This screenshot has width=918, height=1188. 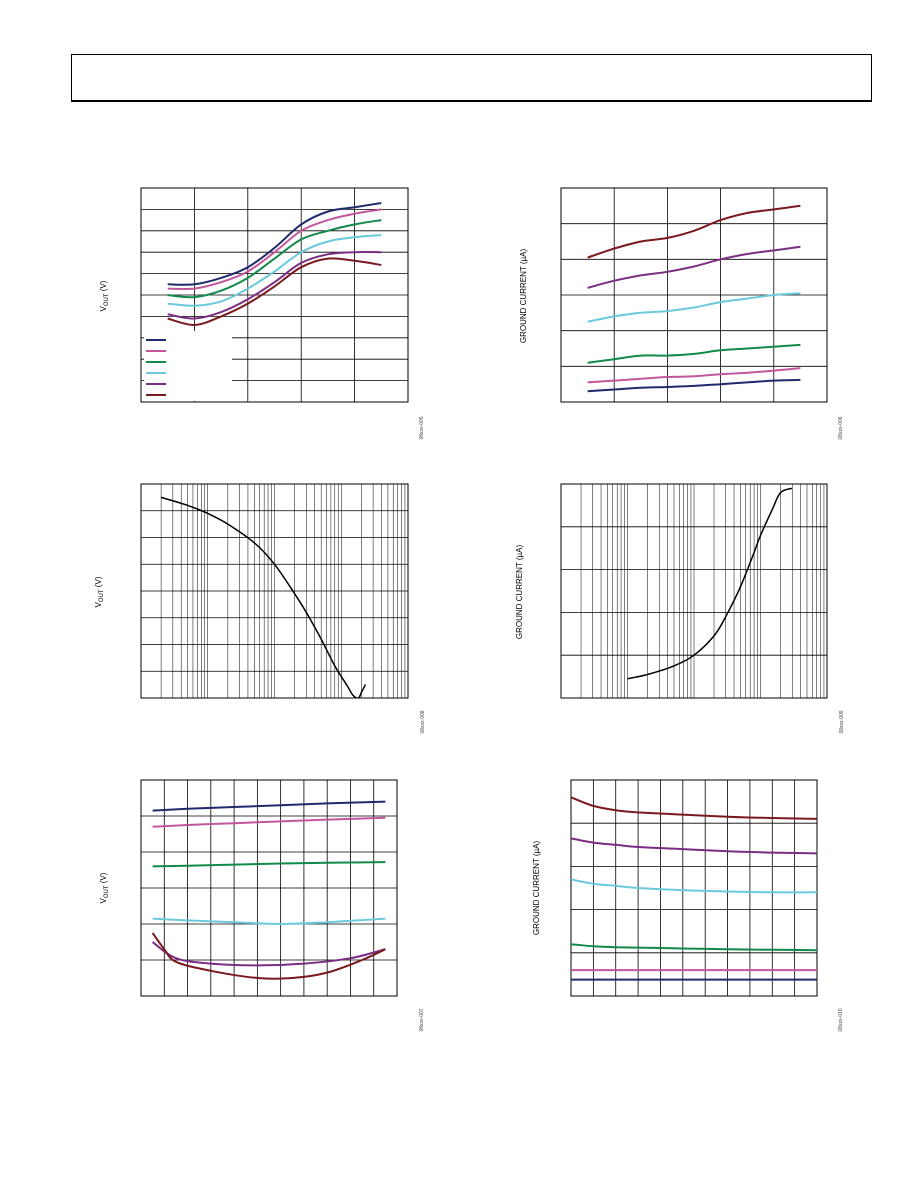 I want to click on figure-id: 08xxx-007, so click(x=422, y=1019).